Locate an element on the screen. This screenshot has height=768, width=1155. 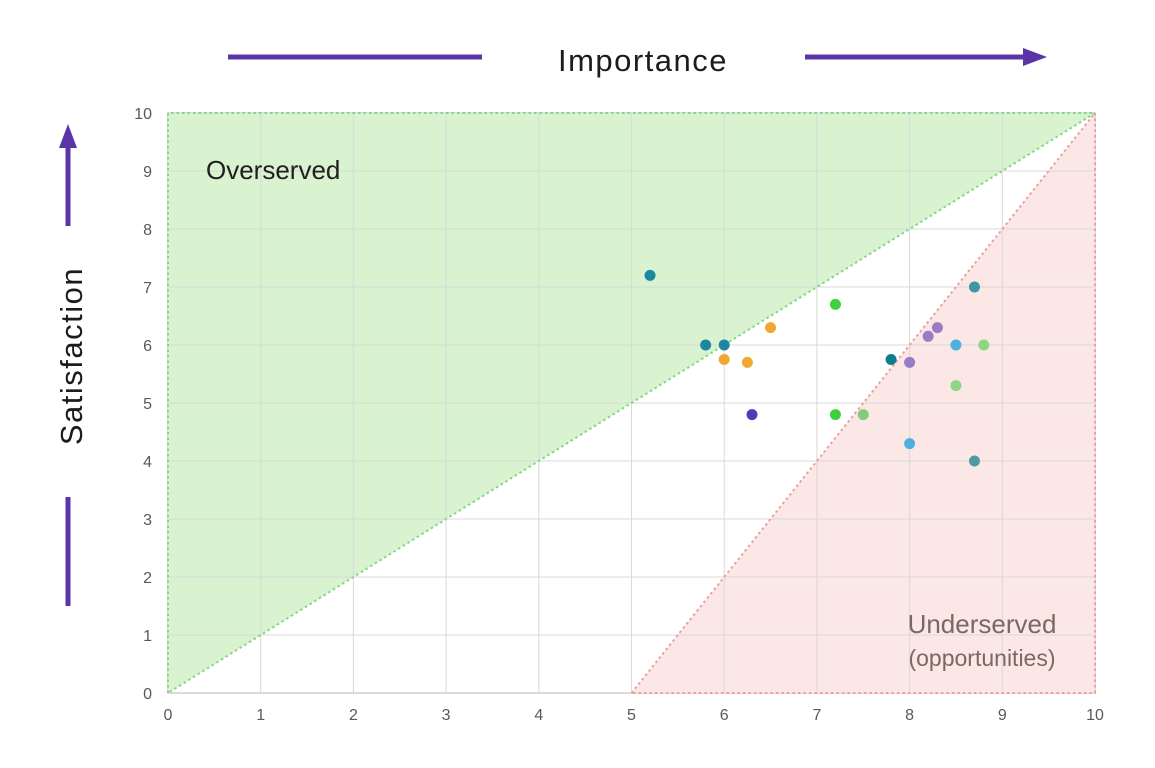
underserved-label: Underserved is located at coordinates (982, 624).